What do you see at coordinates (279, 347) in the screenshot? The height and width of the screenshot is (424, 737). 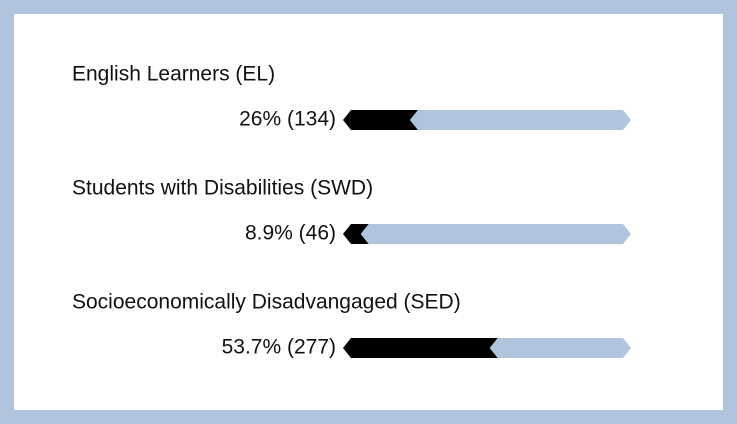 I see `value-label: 53.7% (277)` at bounding box center [279, 347].